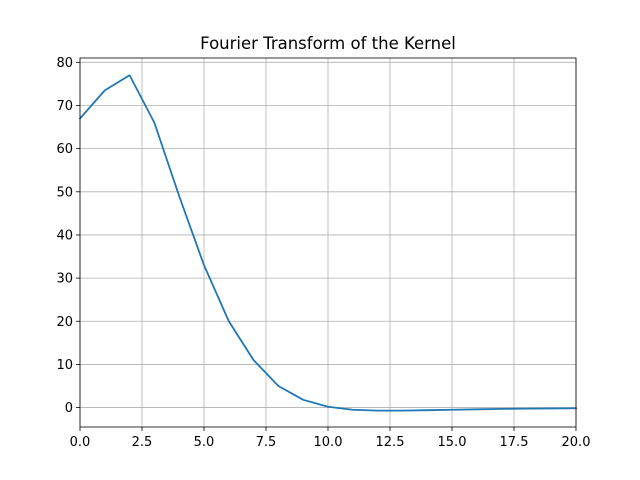  Describe the element at coordinates (64, 365) in the screenshot. I see `y-tick-label: 10` at that location.